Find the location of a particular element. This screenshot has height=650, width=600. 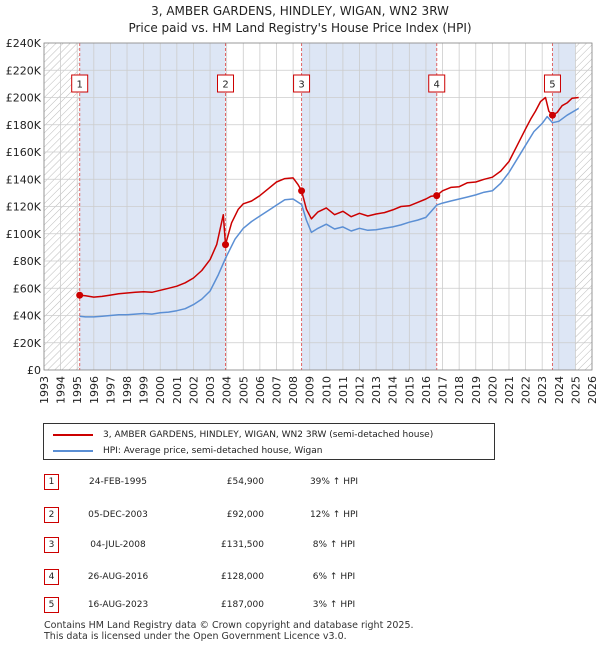

sale-hpi-change: 12% ↑ HPI is located at coordinates (334, 515).